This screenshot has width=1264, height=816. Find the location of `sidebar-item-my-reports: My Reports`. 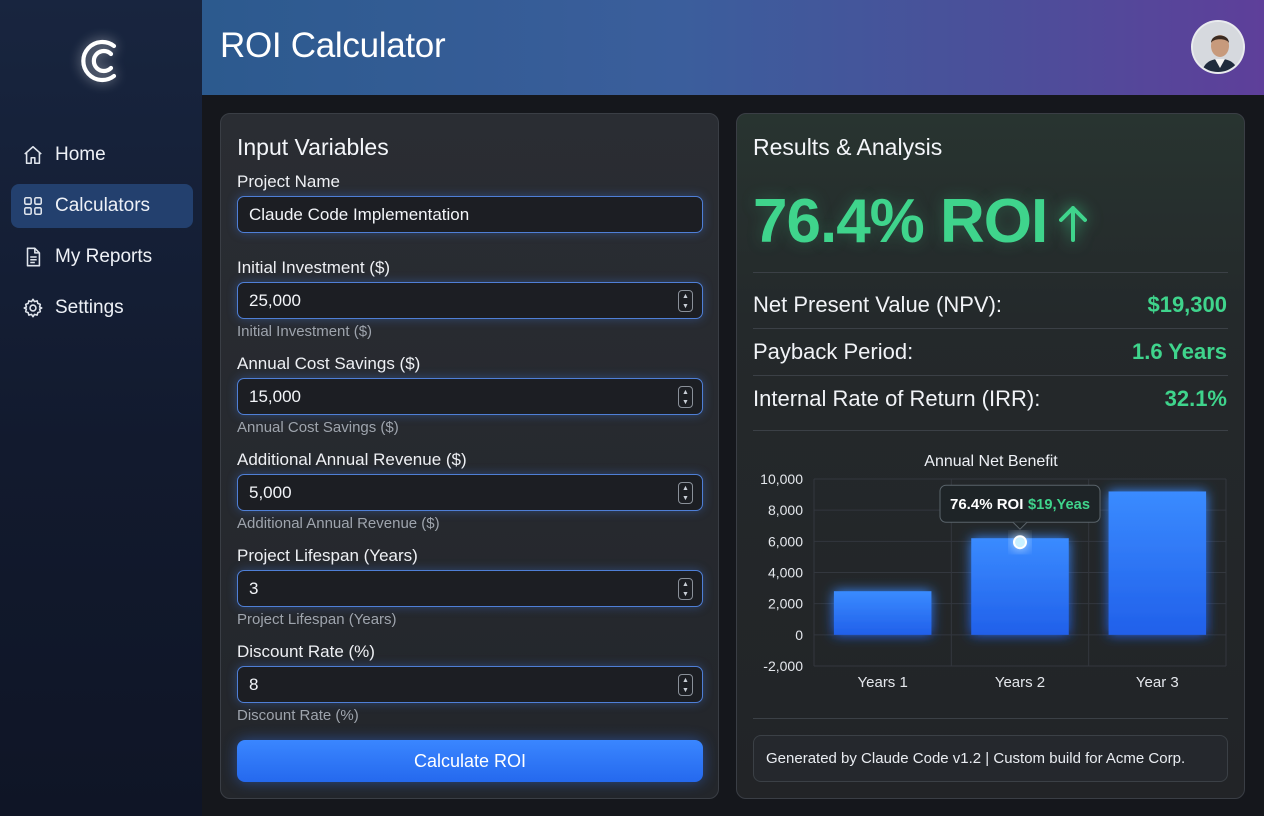

sidebar-item-my-reports: My Reports is located at coordinates (102, 257).